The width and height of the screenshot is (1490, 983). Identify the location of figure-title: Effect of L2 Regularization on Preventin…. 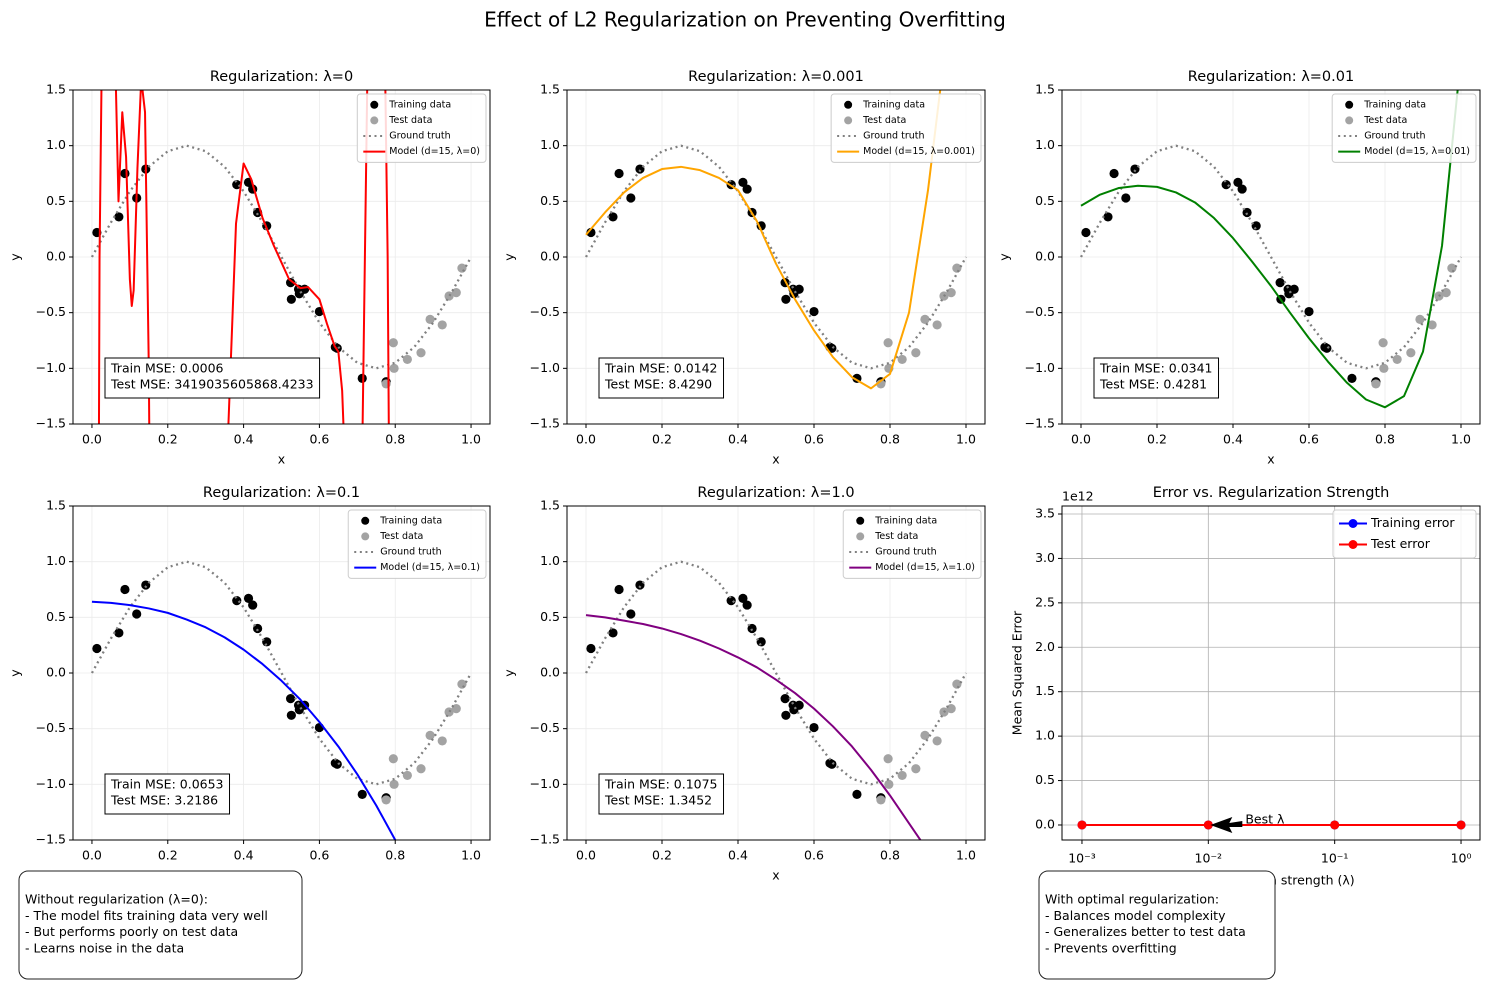
(745, 20).